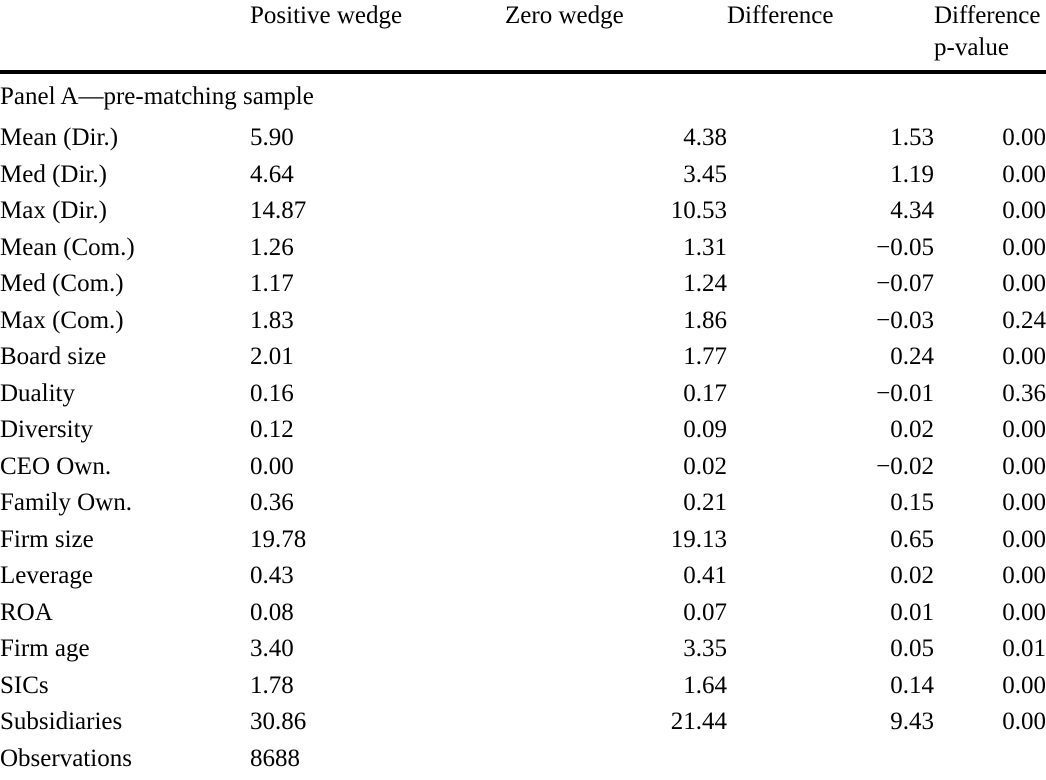  I want to click on row-label: Leverage, so click(46, 576).